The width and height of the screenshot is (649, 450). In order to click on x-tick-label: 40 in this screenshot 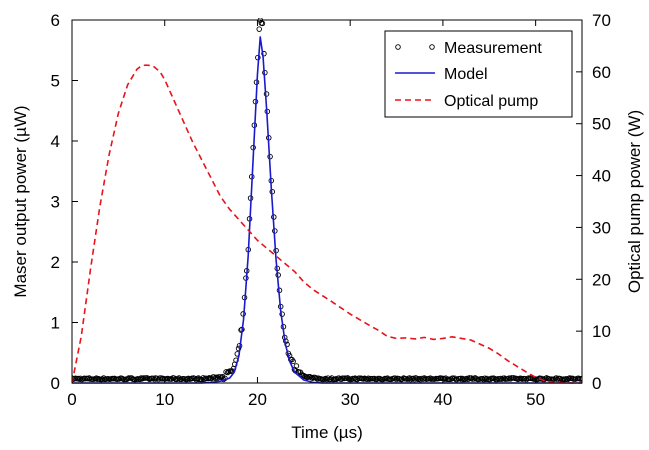, I will do `click(442, 399)`.